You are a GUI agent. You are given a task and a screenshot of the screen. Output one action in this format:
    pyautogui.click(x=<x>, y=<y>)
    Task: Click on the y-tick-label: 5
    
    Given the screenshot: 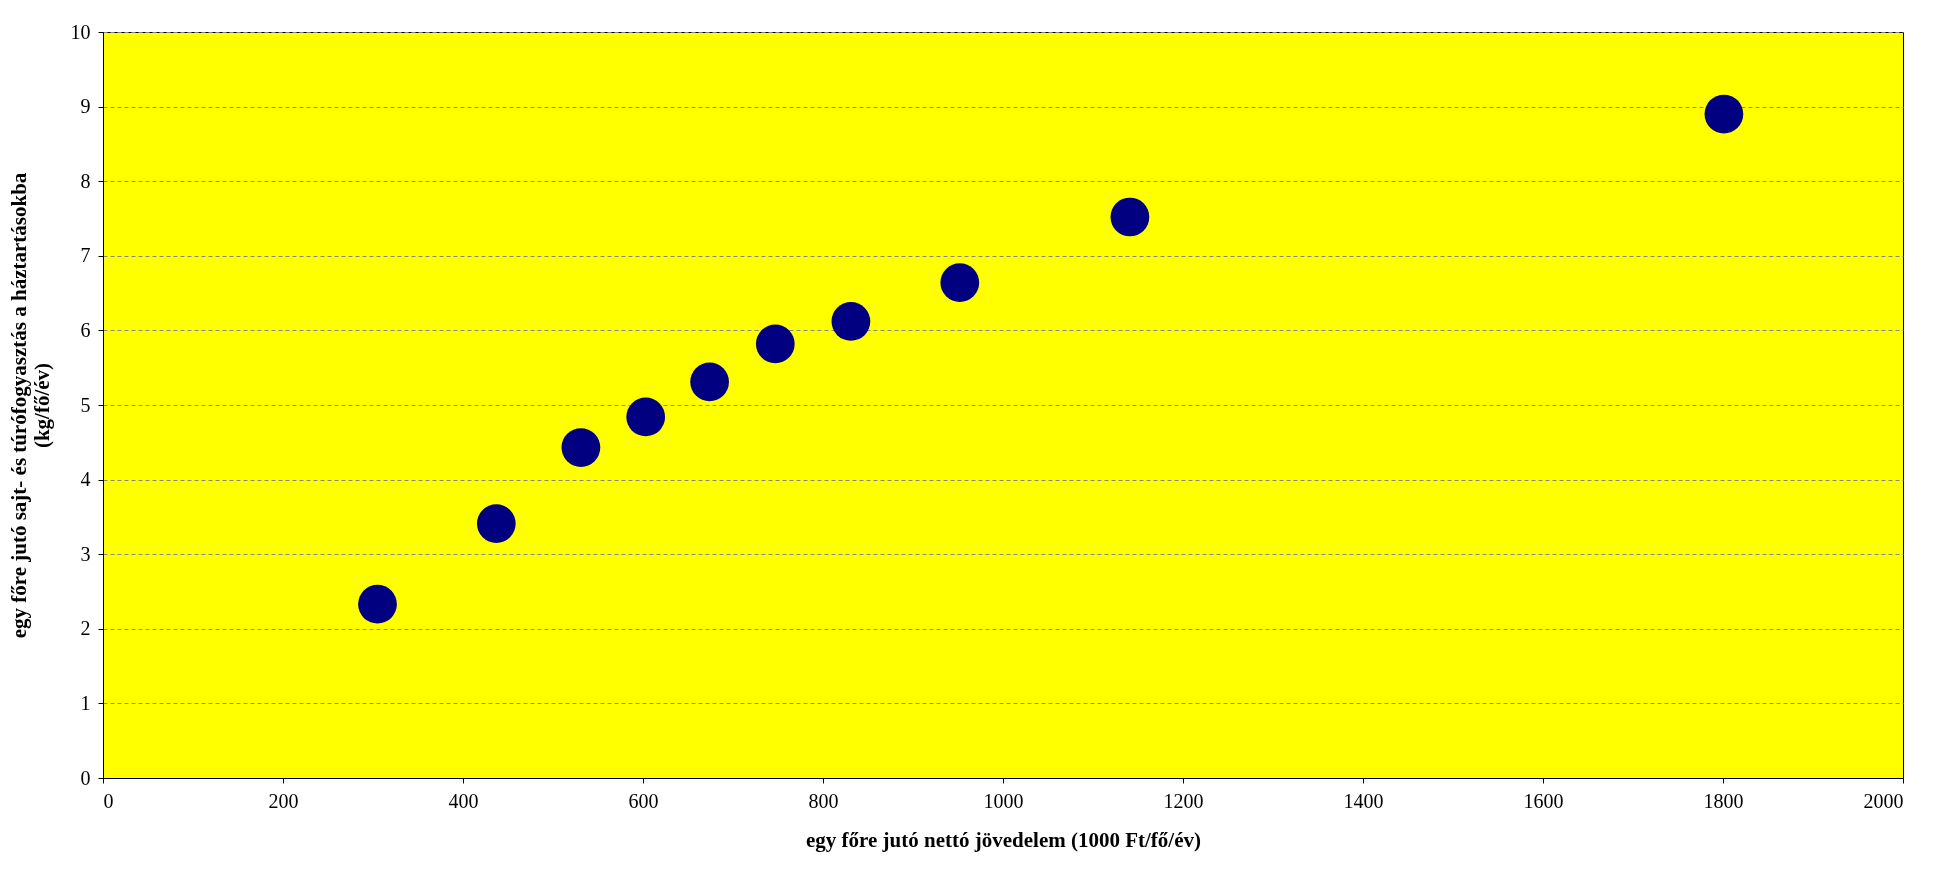 What is the action you would take?
    pyautogui.click(x=85, y=404)
    